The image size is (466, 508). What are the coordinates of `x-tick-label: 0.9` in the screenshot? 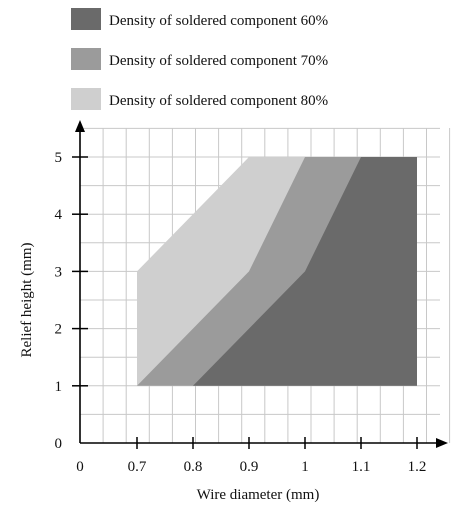 It's located at (249, 467).